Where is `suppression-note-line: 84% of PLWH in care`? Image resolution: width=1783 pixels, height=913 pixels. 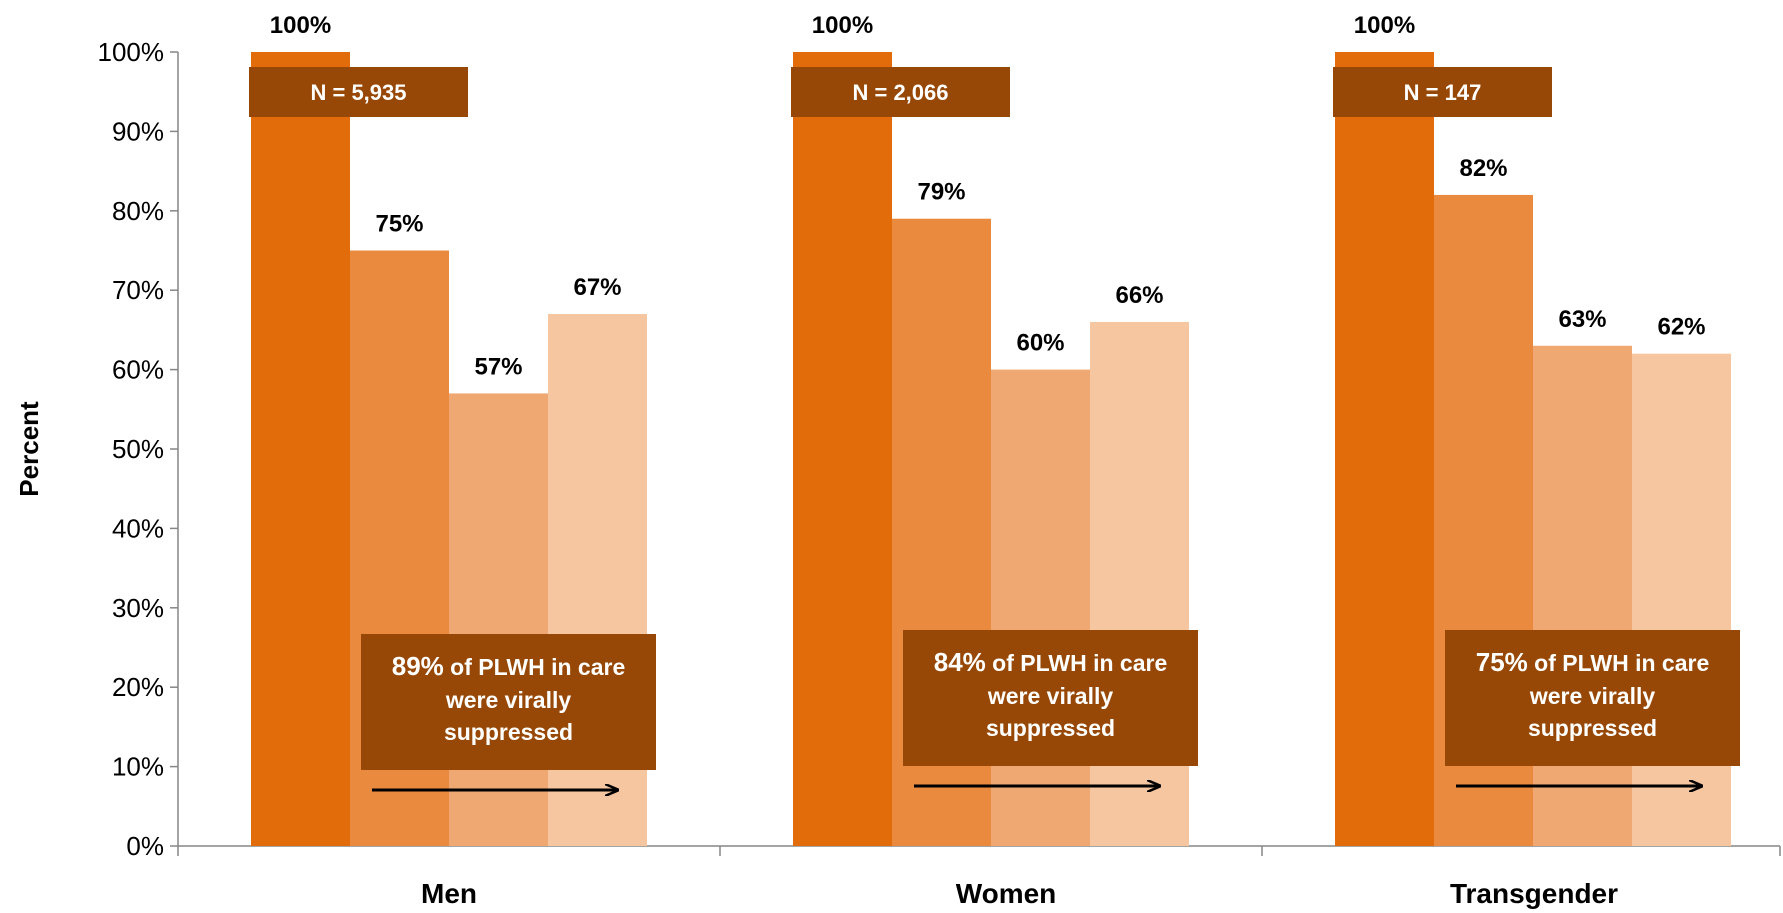 suppression-note-line: 84% of PLWH in care is located at coordinates (1051, 662).